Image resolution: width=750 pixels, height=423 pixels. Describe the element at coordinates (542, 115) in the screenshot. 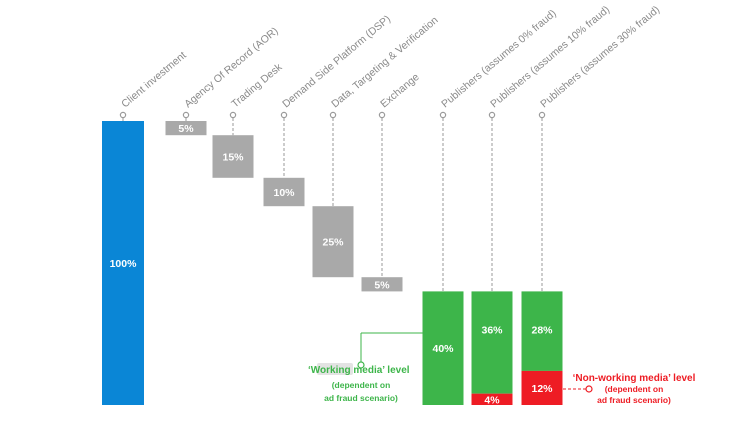

I see `leader-dot-publishers-assumes-30-fraud` at that location.